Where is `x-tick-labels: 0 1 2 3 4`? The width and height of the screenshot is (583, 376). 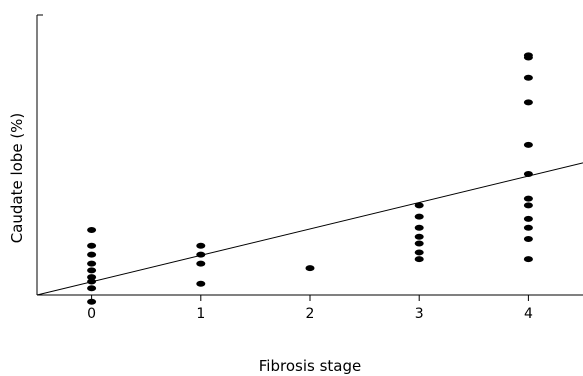
x-tick-labels: 0 1 2 3 4 is located at coordinates (310, 314).